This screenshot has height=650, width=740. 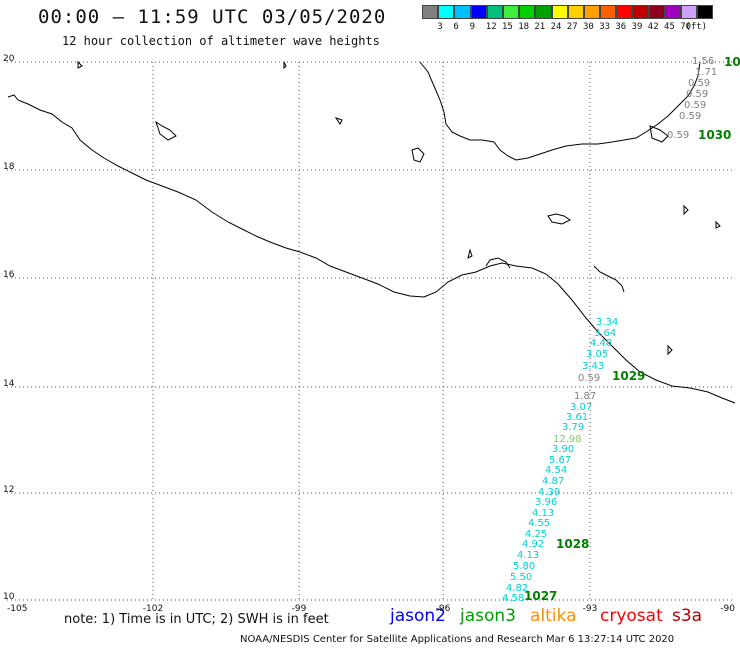 I want to click on satellite-label: jason3, so click(x=488, y=616).